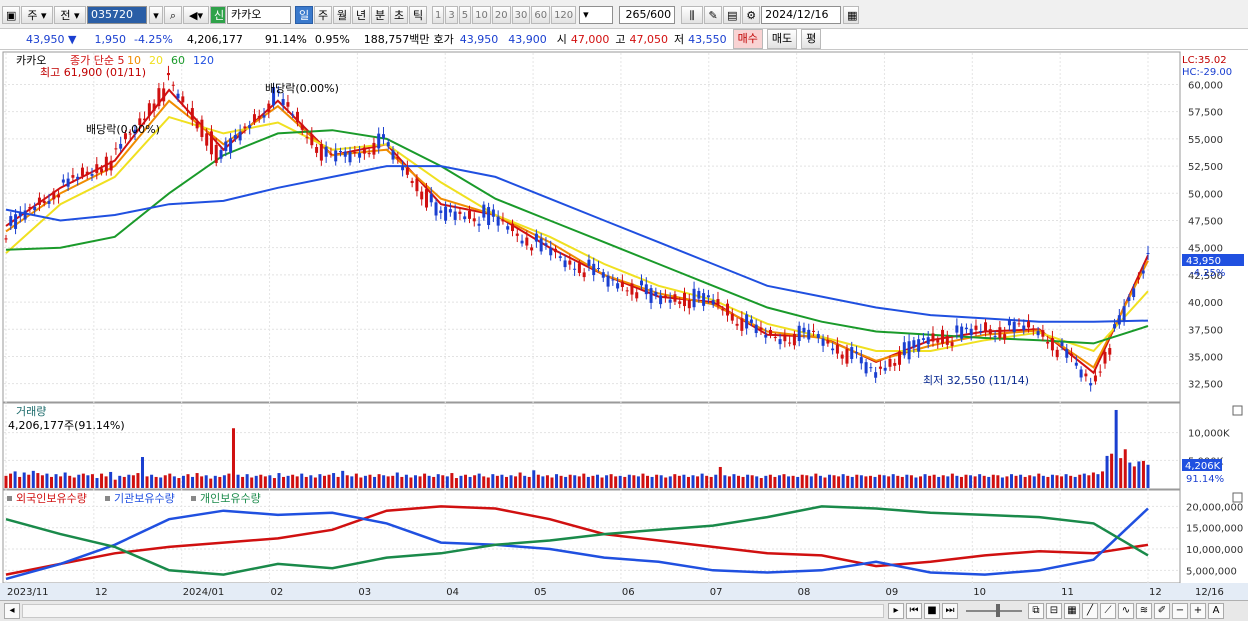 Image resolution: width=1248 pixels, height=621 pixels. Describe the element at coordinates (950, 611) in the screenshot. I see `next-page-icon: ⏭` at that location.